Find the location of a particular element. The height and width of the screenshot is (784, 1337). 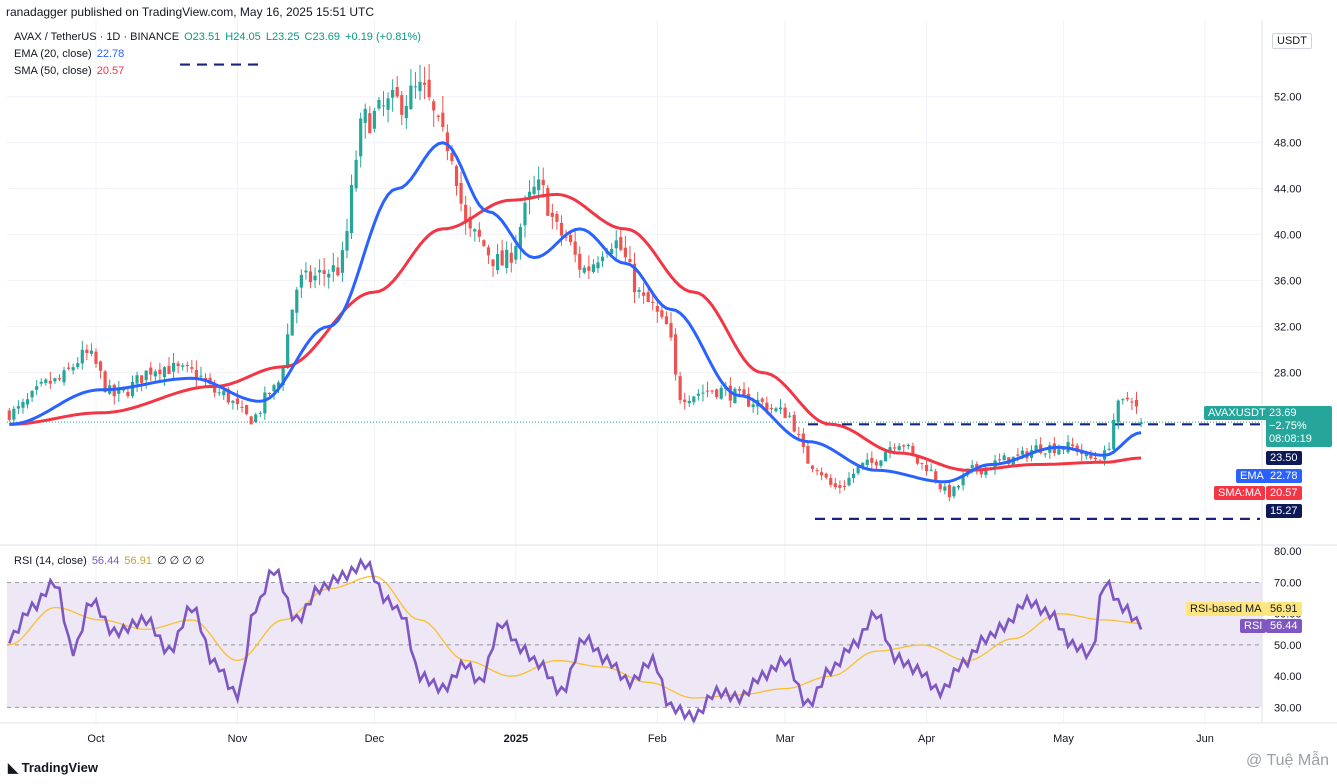

sma-axis-value: 20.57 is located at coordinates (1284, 493).